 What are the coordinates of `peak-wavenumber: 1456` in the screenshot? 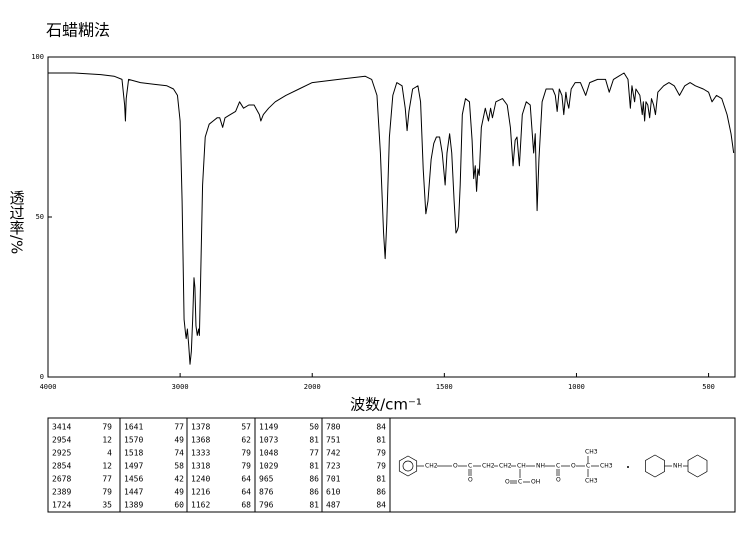 It's located at (133, 479).